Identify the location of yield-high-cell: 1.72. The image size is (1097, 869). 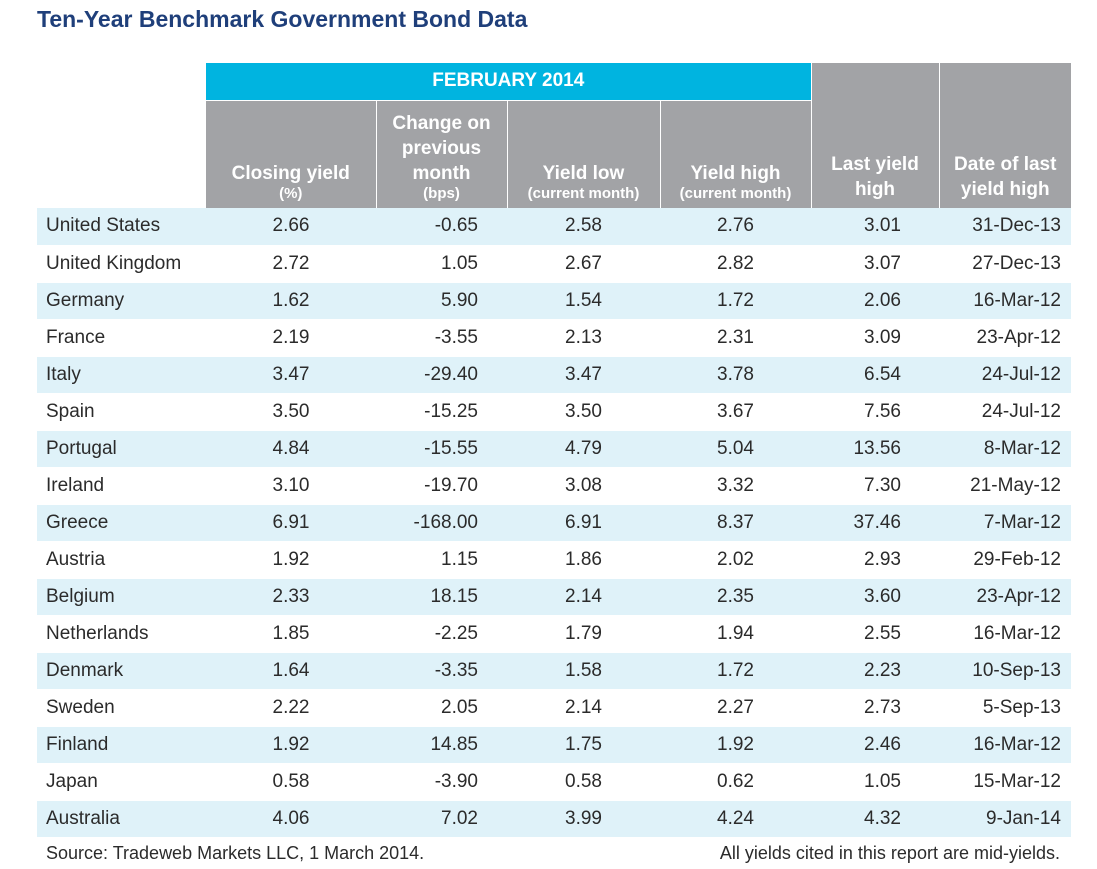
(735, 301).